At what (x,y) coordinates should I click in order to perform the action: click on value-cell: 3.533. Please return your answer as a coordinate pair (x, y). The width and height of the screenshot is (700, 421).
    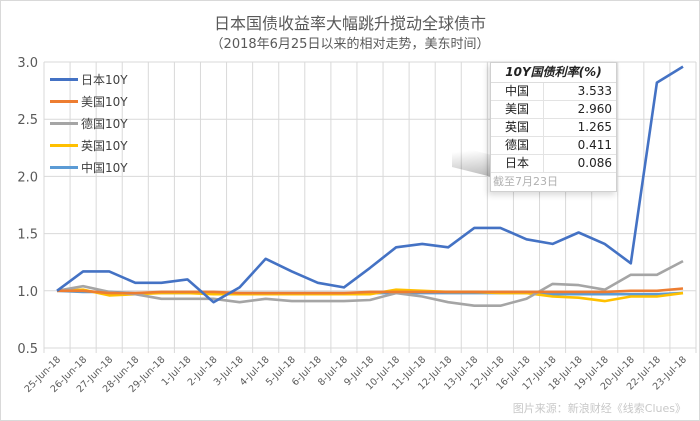
    Looking at the image, I should click on (594, 91).